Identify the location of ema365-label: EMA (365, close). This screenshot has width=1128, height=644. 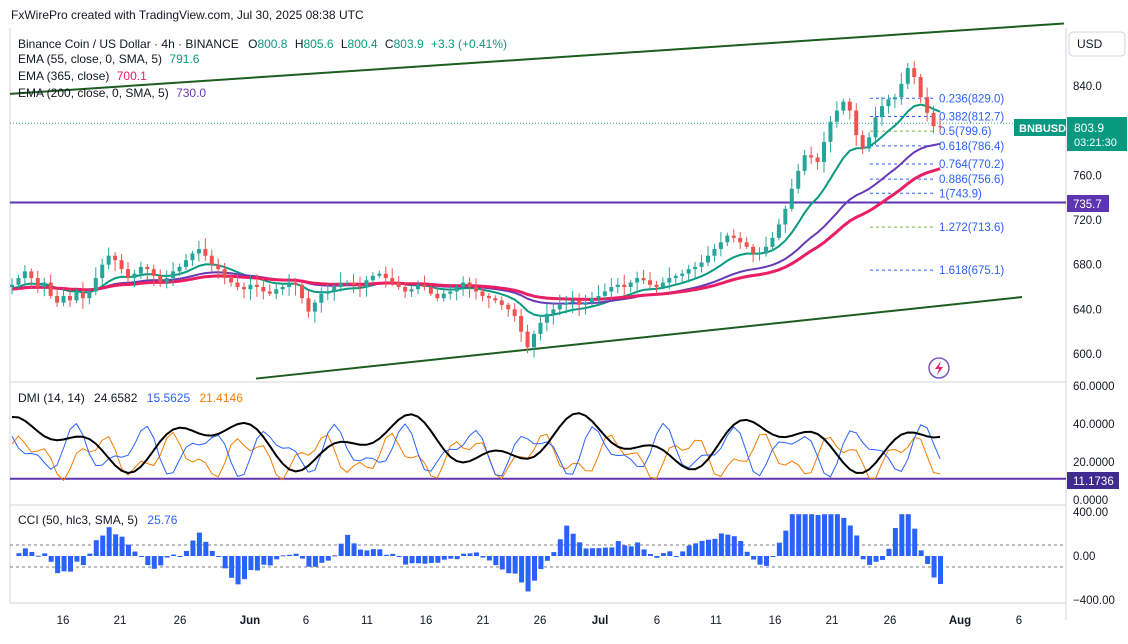
(63, 76).